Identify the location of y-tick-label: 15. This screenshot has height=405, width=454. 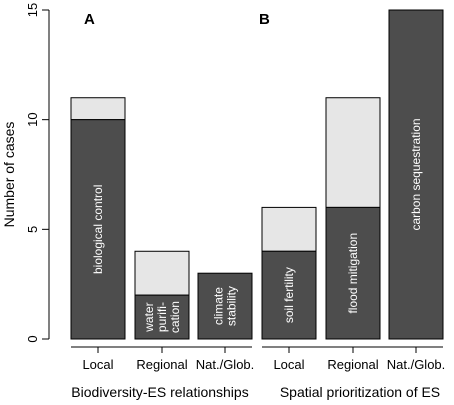
(32, 10).